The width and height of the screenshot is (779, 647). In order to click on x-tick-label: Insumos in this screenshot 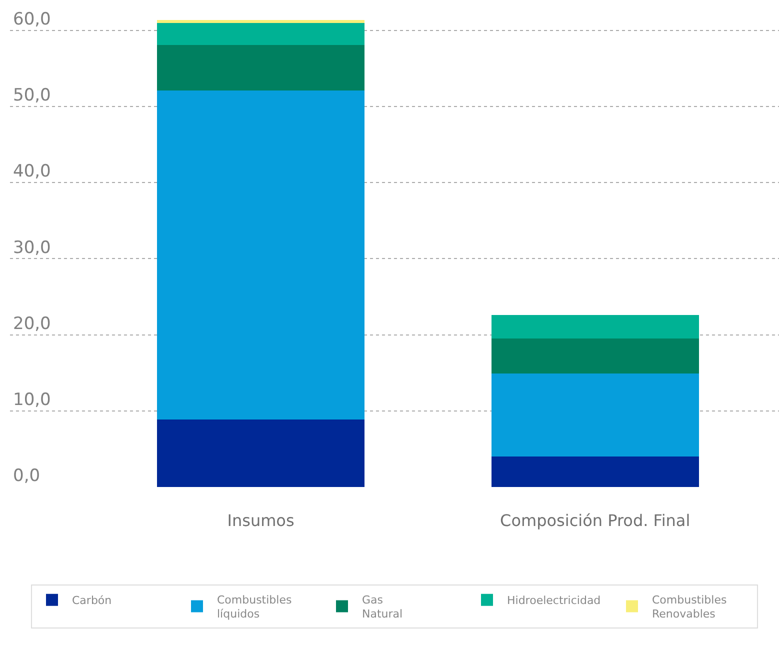, I will do `click(260, 520)`.